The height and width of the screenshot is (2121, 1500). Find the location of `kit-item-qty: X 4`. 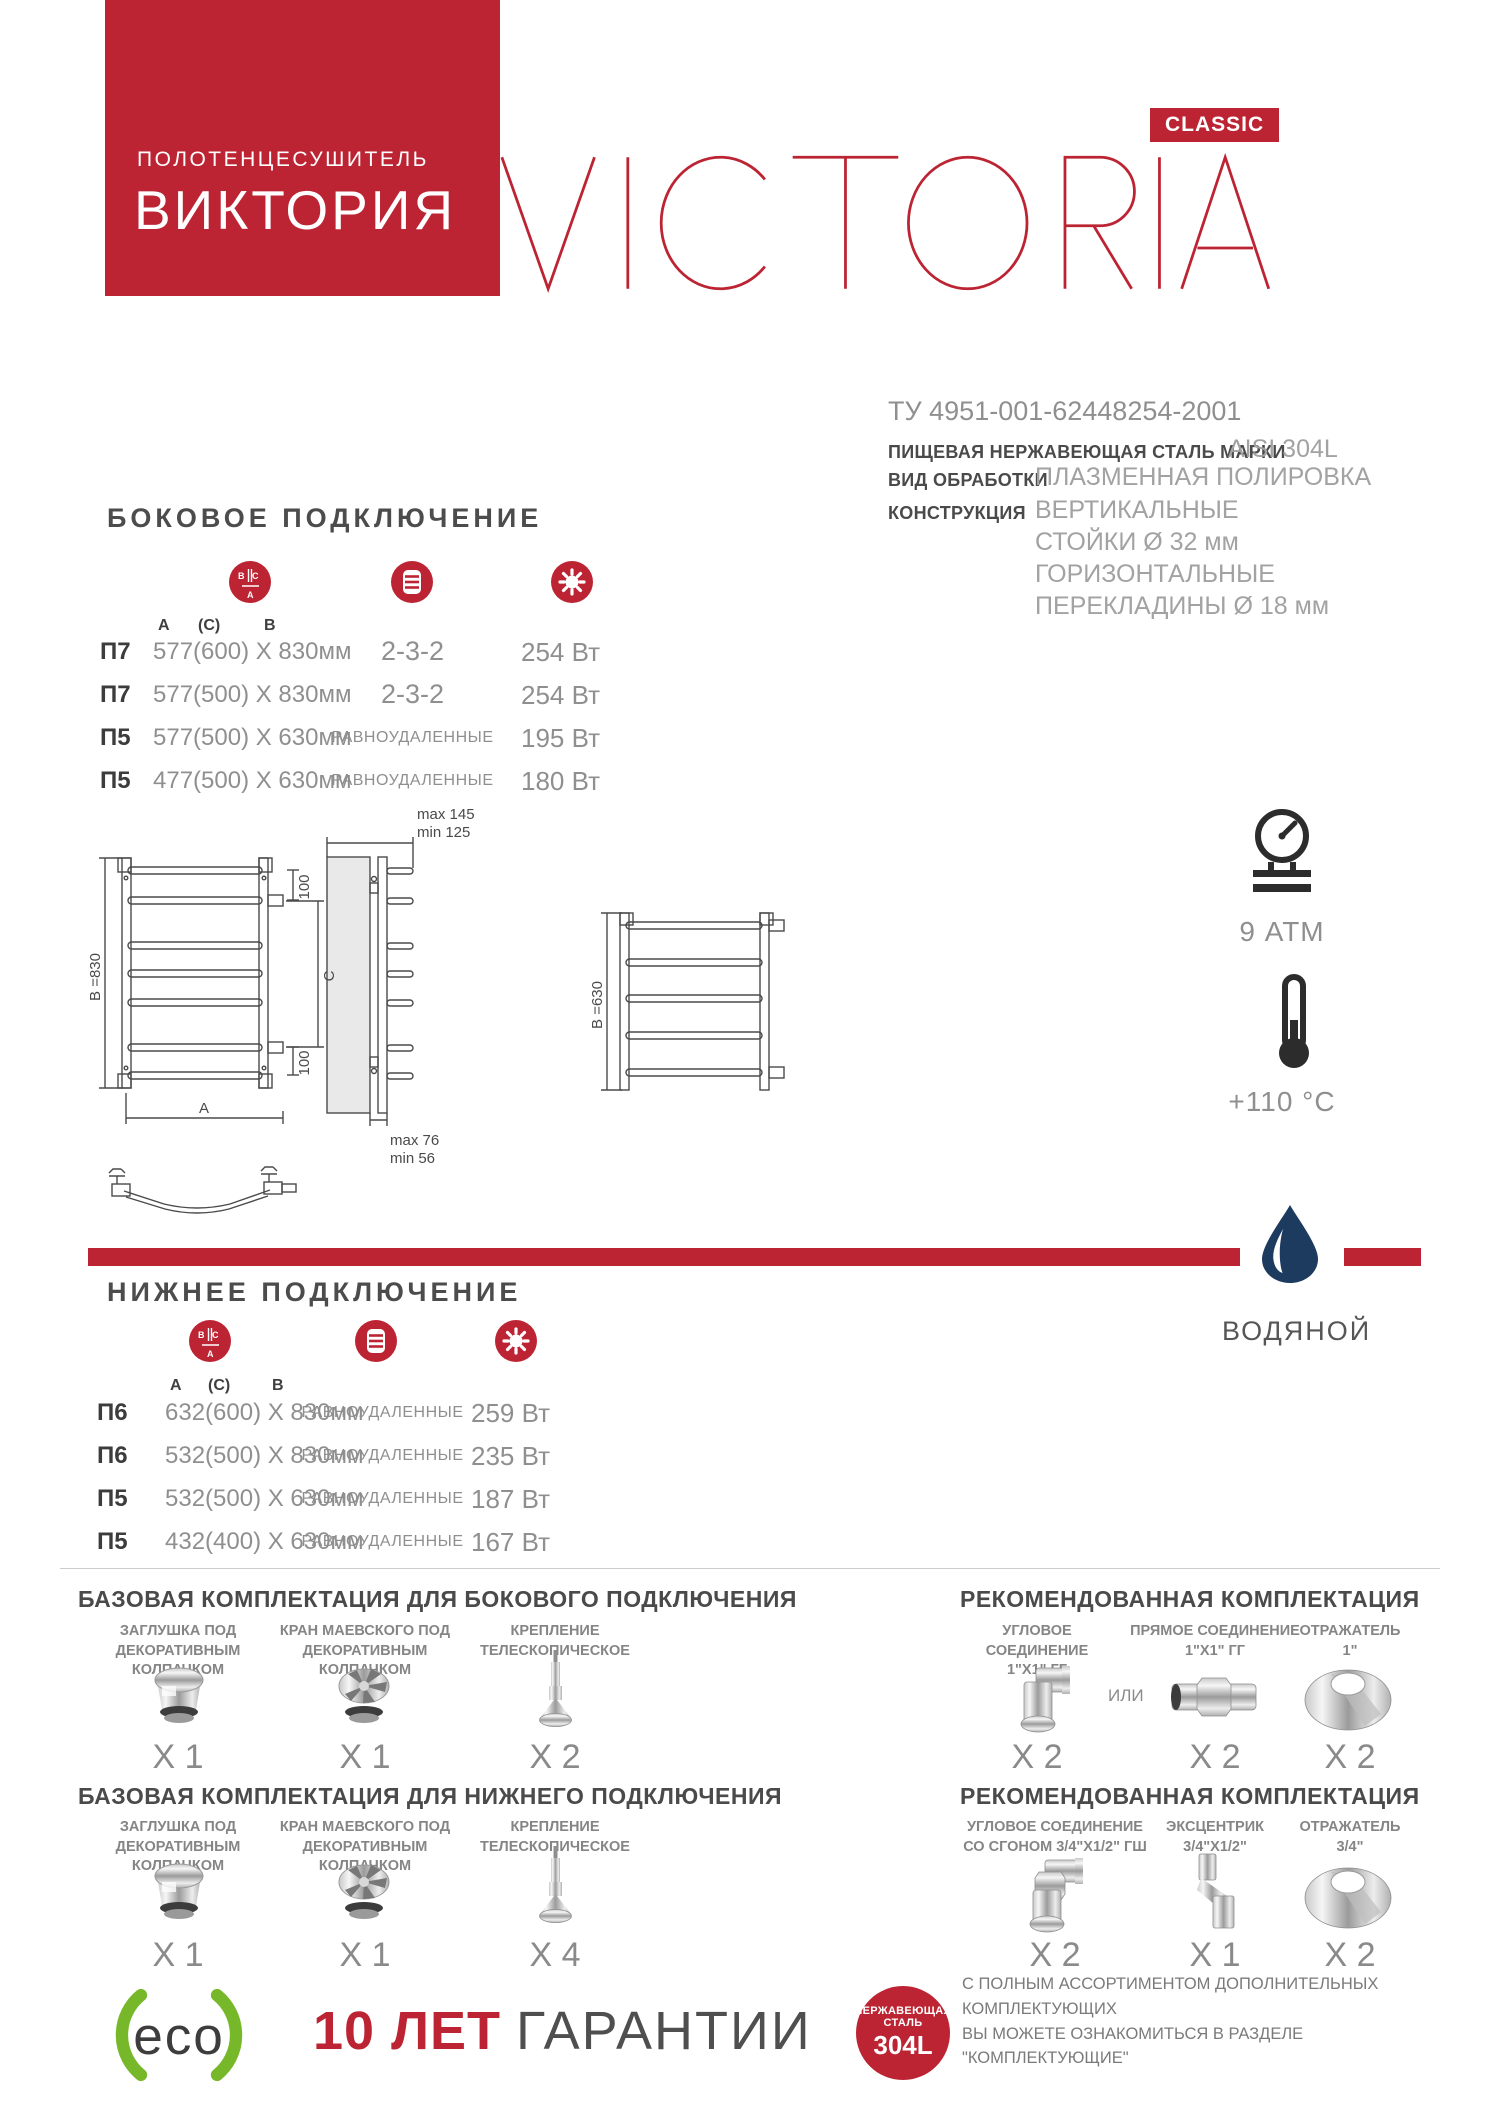

kit-item-qty: X 4 is located at coordinates (555, 1955).